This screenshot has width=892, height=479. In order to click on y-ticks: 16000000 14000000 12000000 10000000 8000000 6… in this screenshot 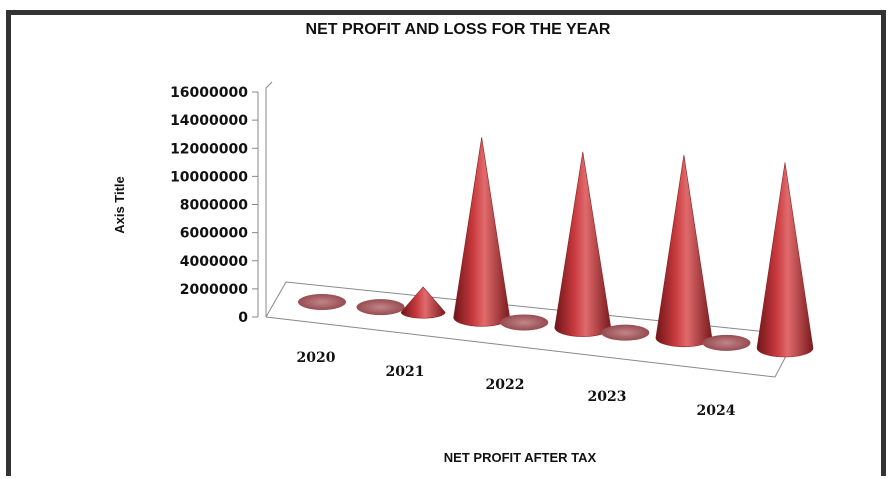, I will do `click(214, 205)`.